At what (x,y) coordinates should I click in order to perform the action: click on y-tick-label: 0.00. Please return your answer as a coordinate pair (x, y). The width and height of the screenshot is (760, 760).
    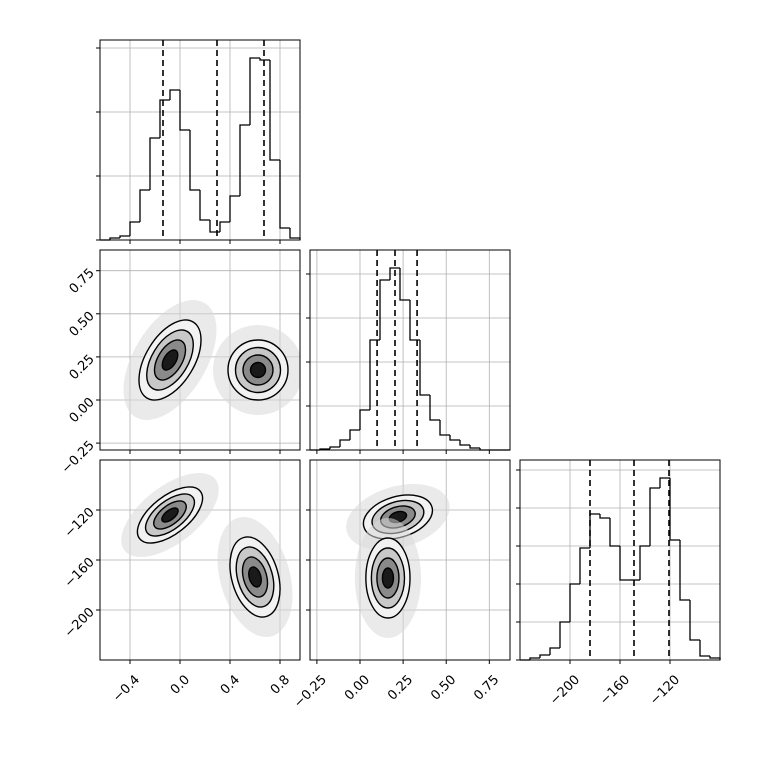
    Looking at the image, I should click on (82, 410).